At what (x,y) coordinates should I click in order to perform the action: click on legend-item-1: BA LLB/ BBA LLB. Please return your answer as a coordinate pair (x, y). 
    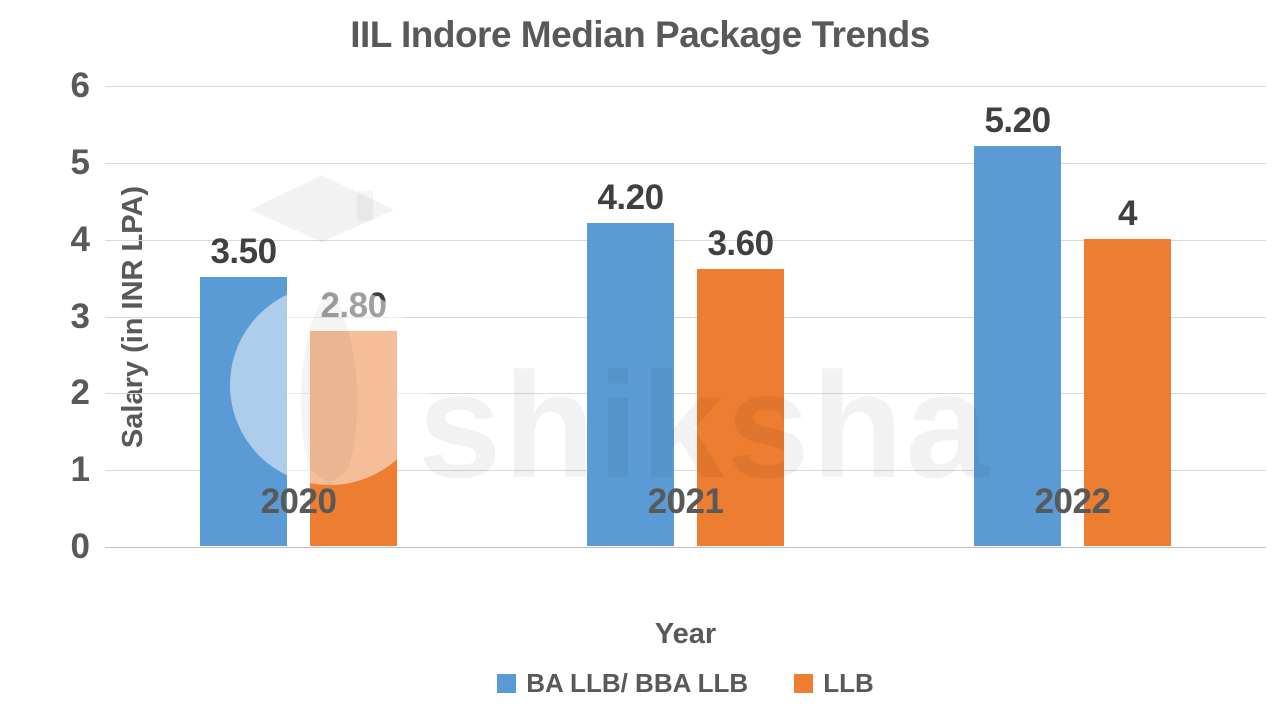
    Looking at the image, I should click on (622, 683).